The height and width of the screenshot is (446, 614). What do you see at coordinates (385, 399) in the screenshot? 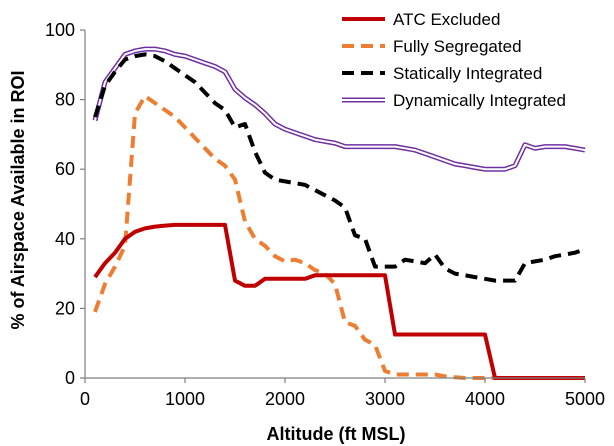
I see `x-tick-label: 3000` at bounding box center [385, 399].